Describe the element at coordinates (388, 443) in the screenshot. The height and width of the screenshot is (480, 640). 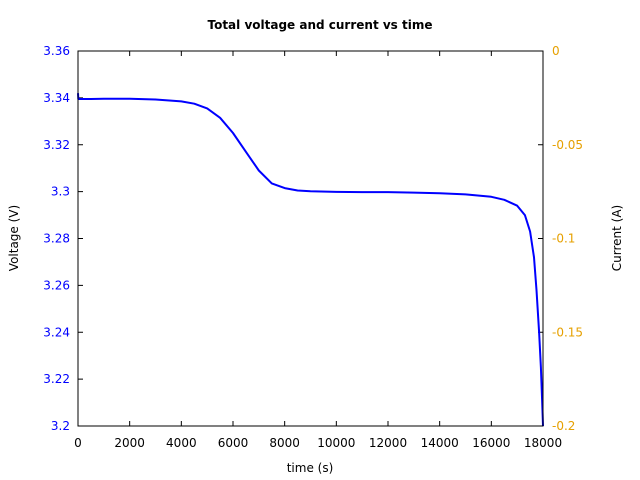
I see `x-tick-label: 12000` at that location.